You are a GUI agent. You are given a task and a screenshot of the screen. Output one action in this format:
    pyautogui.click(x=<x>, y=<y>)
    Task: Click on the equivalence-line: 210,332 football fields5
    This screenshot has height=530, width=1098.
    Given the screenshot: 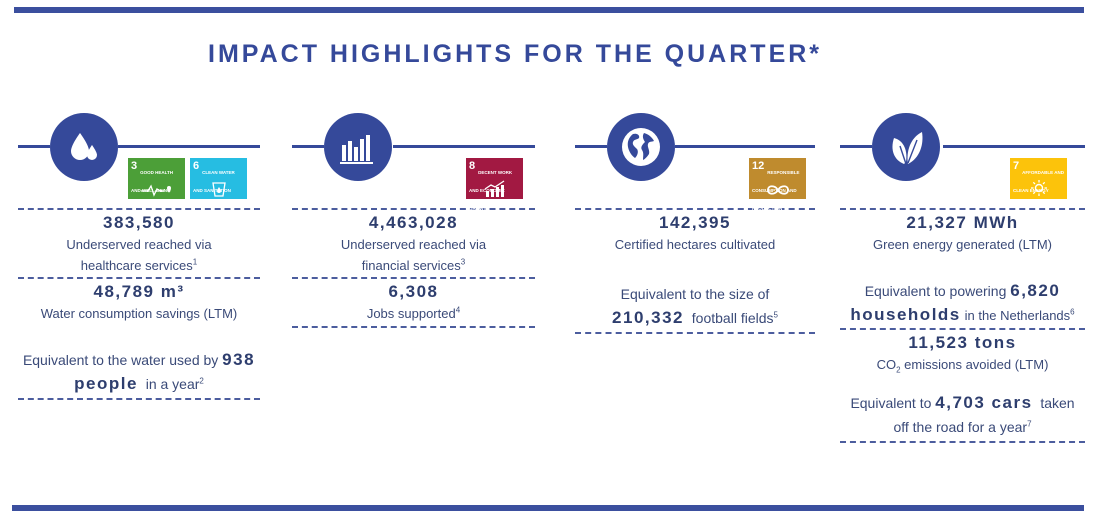 What is the action you would take?
    pyautogui.click(x=695, y=318)
    